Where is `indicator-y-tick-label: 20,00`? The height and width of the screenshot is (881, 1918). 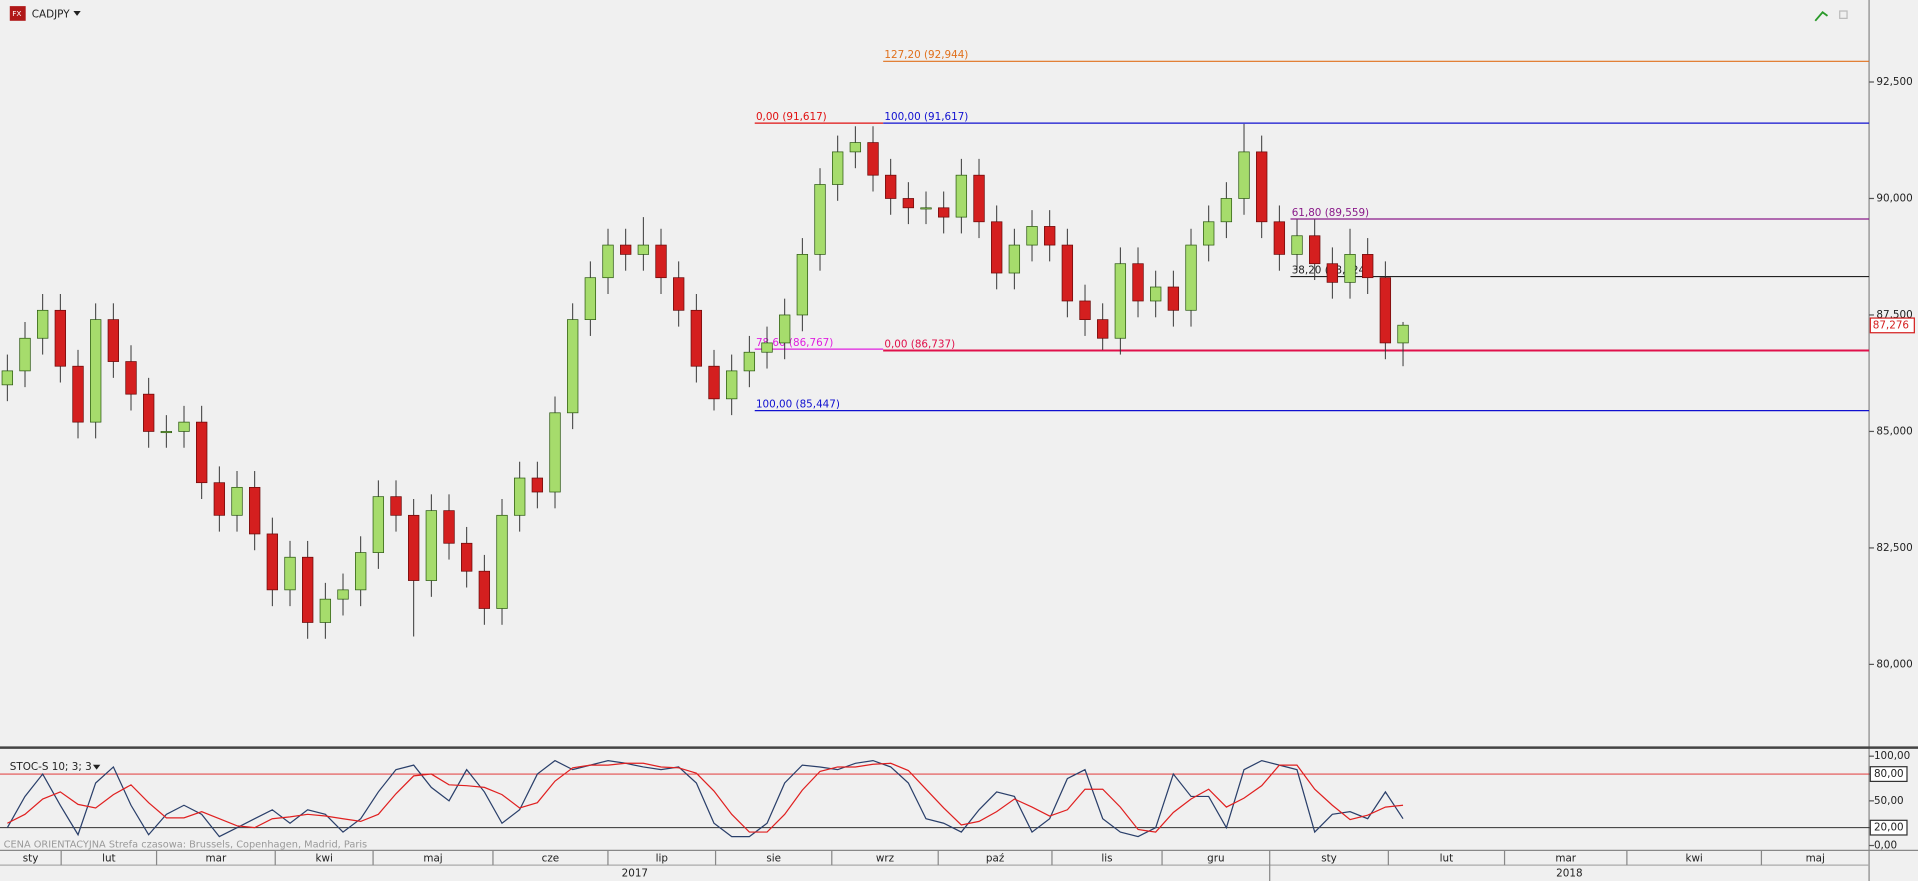
indicator-y-tick-label: 20,00 is located at coordinates (1889, 828).